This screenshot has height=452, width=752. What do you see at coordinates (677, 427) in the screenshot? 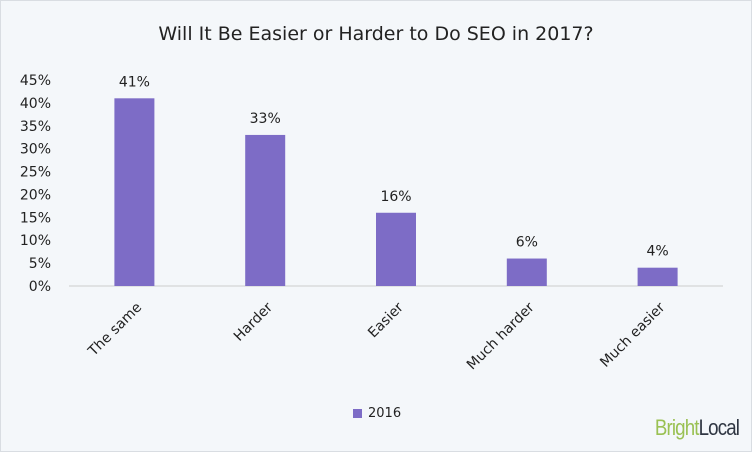
I see `logo-part-bright: Bright` at bounding box center [677, 427].